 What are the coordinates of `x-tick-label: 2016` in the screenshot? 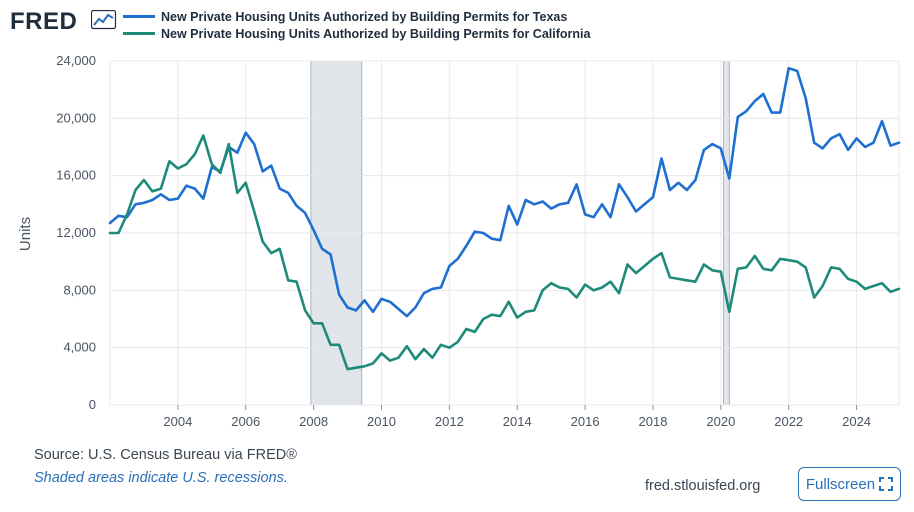 It's located at (585, 421).